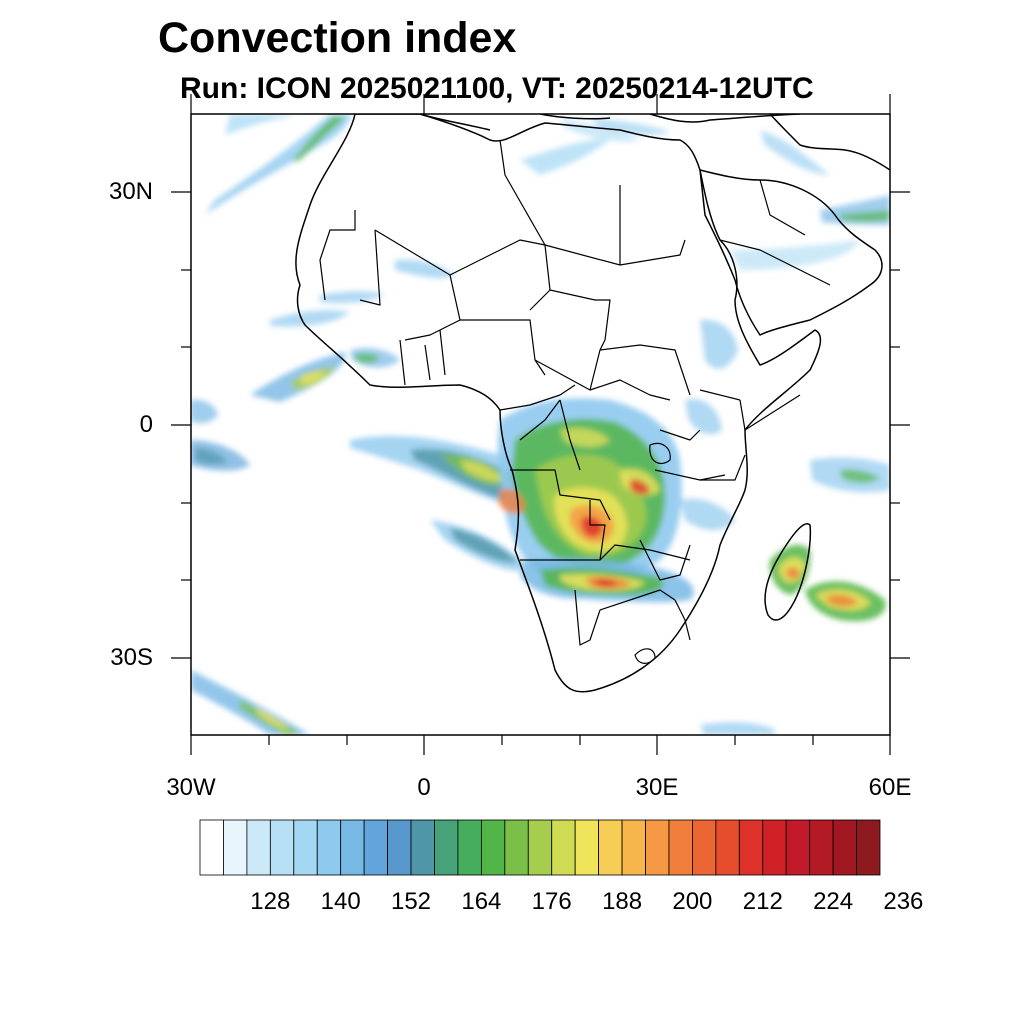 Image resolution: width=1024 pixels, height=1024 pixels. Describe the element at coordinates (833, 901) in the screenshot. I see `colorbar-tick-label: 224` at that location.